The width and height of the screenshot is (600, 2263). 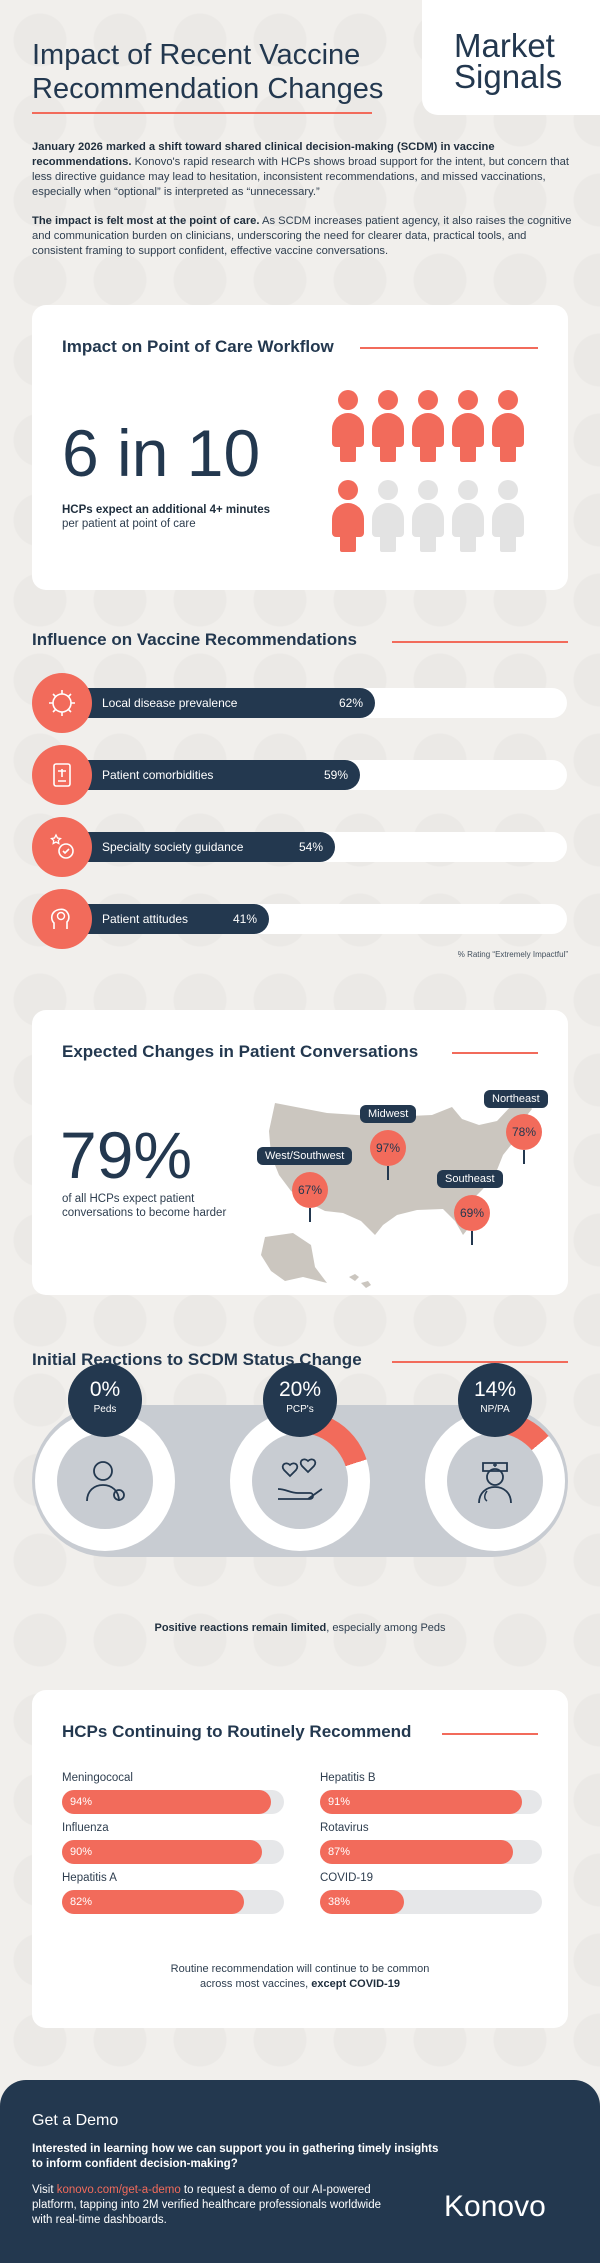 What do you see at coordinates (388, 1173) in the screenshot?
I see `region-stick-midwest` at bounding box center [388, 1173].